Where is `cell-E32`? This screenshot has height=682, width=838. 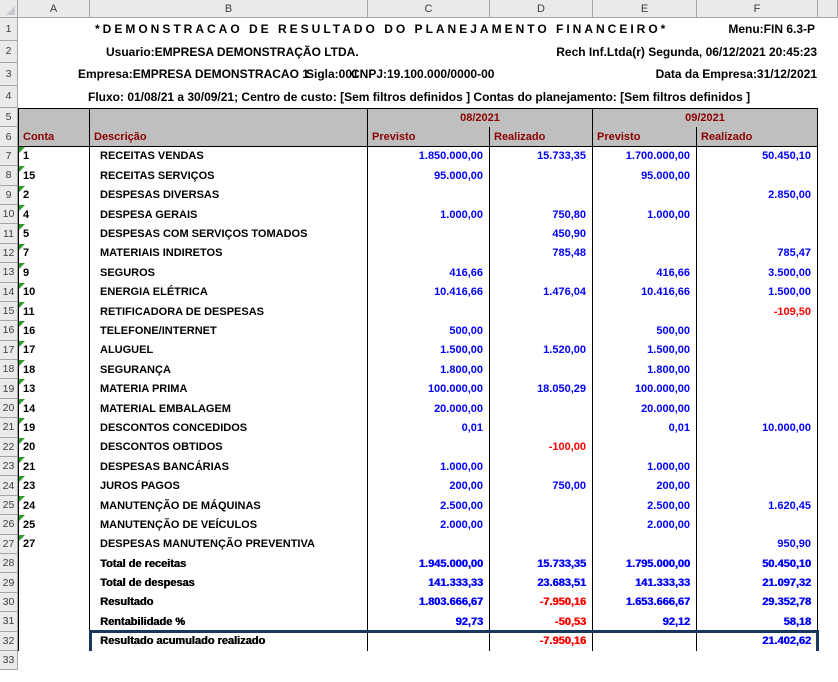
cell-E32 is located at coordinates (645, 641).